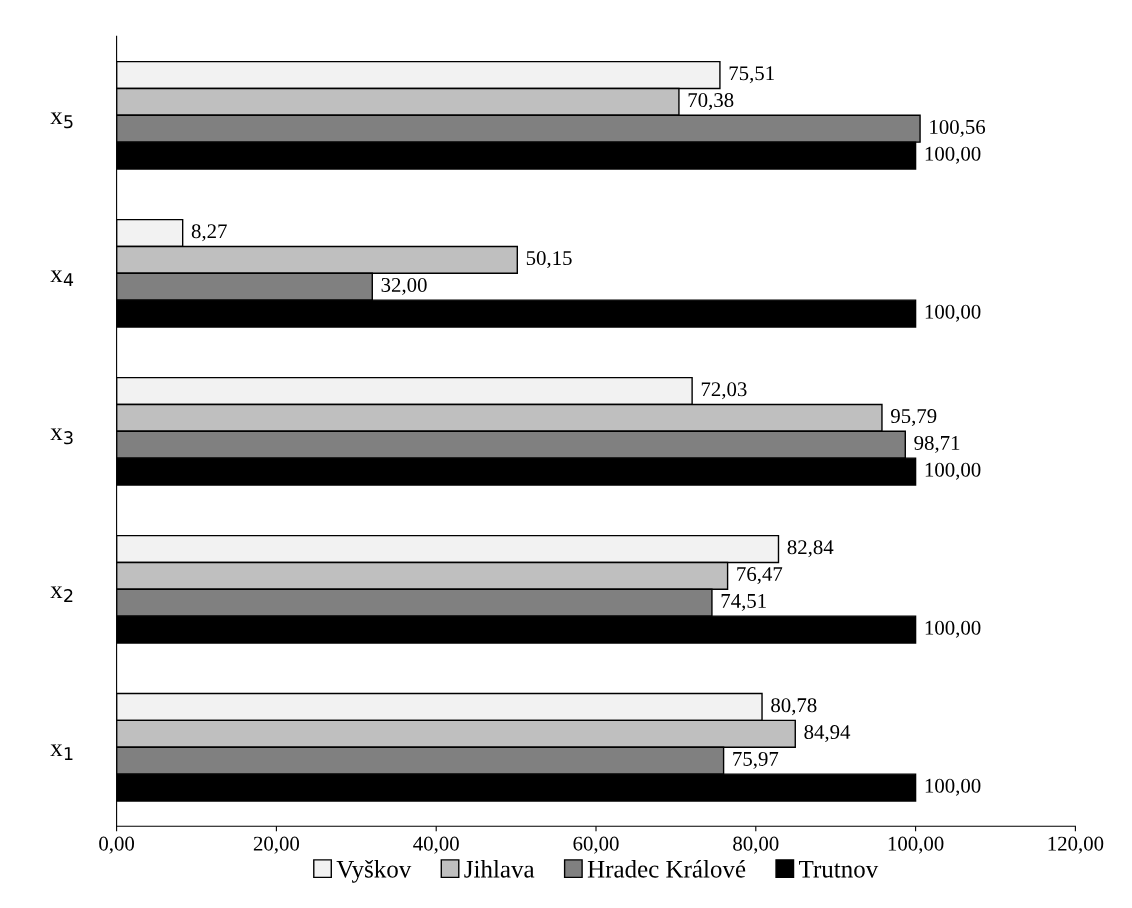 This screenshot has width=1132, height=908. What do you see at coordinates (436, 845) in the screenshot?
I see `x-tick-label: 40,00` at bounding box center [436, 845].